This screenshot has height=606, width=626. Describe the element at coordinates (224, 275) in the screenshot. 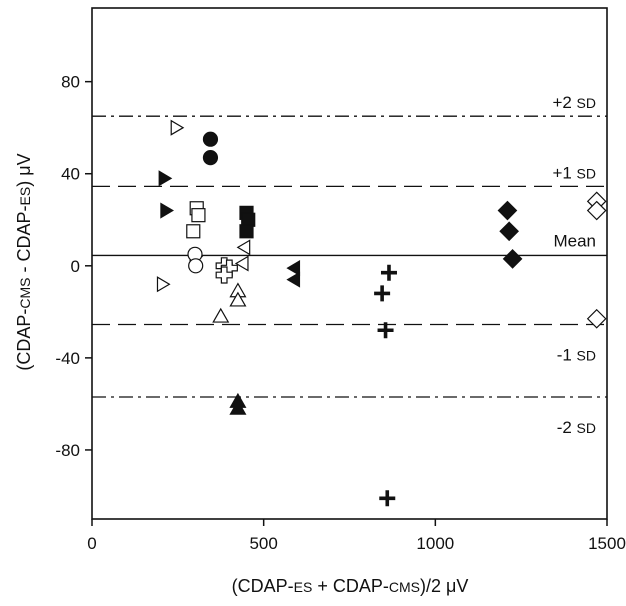

I see `data-point-cross-open` at that location.